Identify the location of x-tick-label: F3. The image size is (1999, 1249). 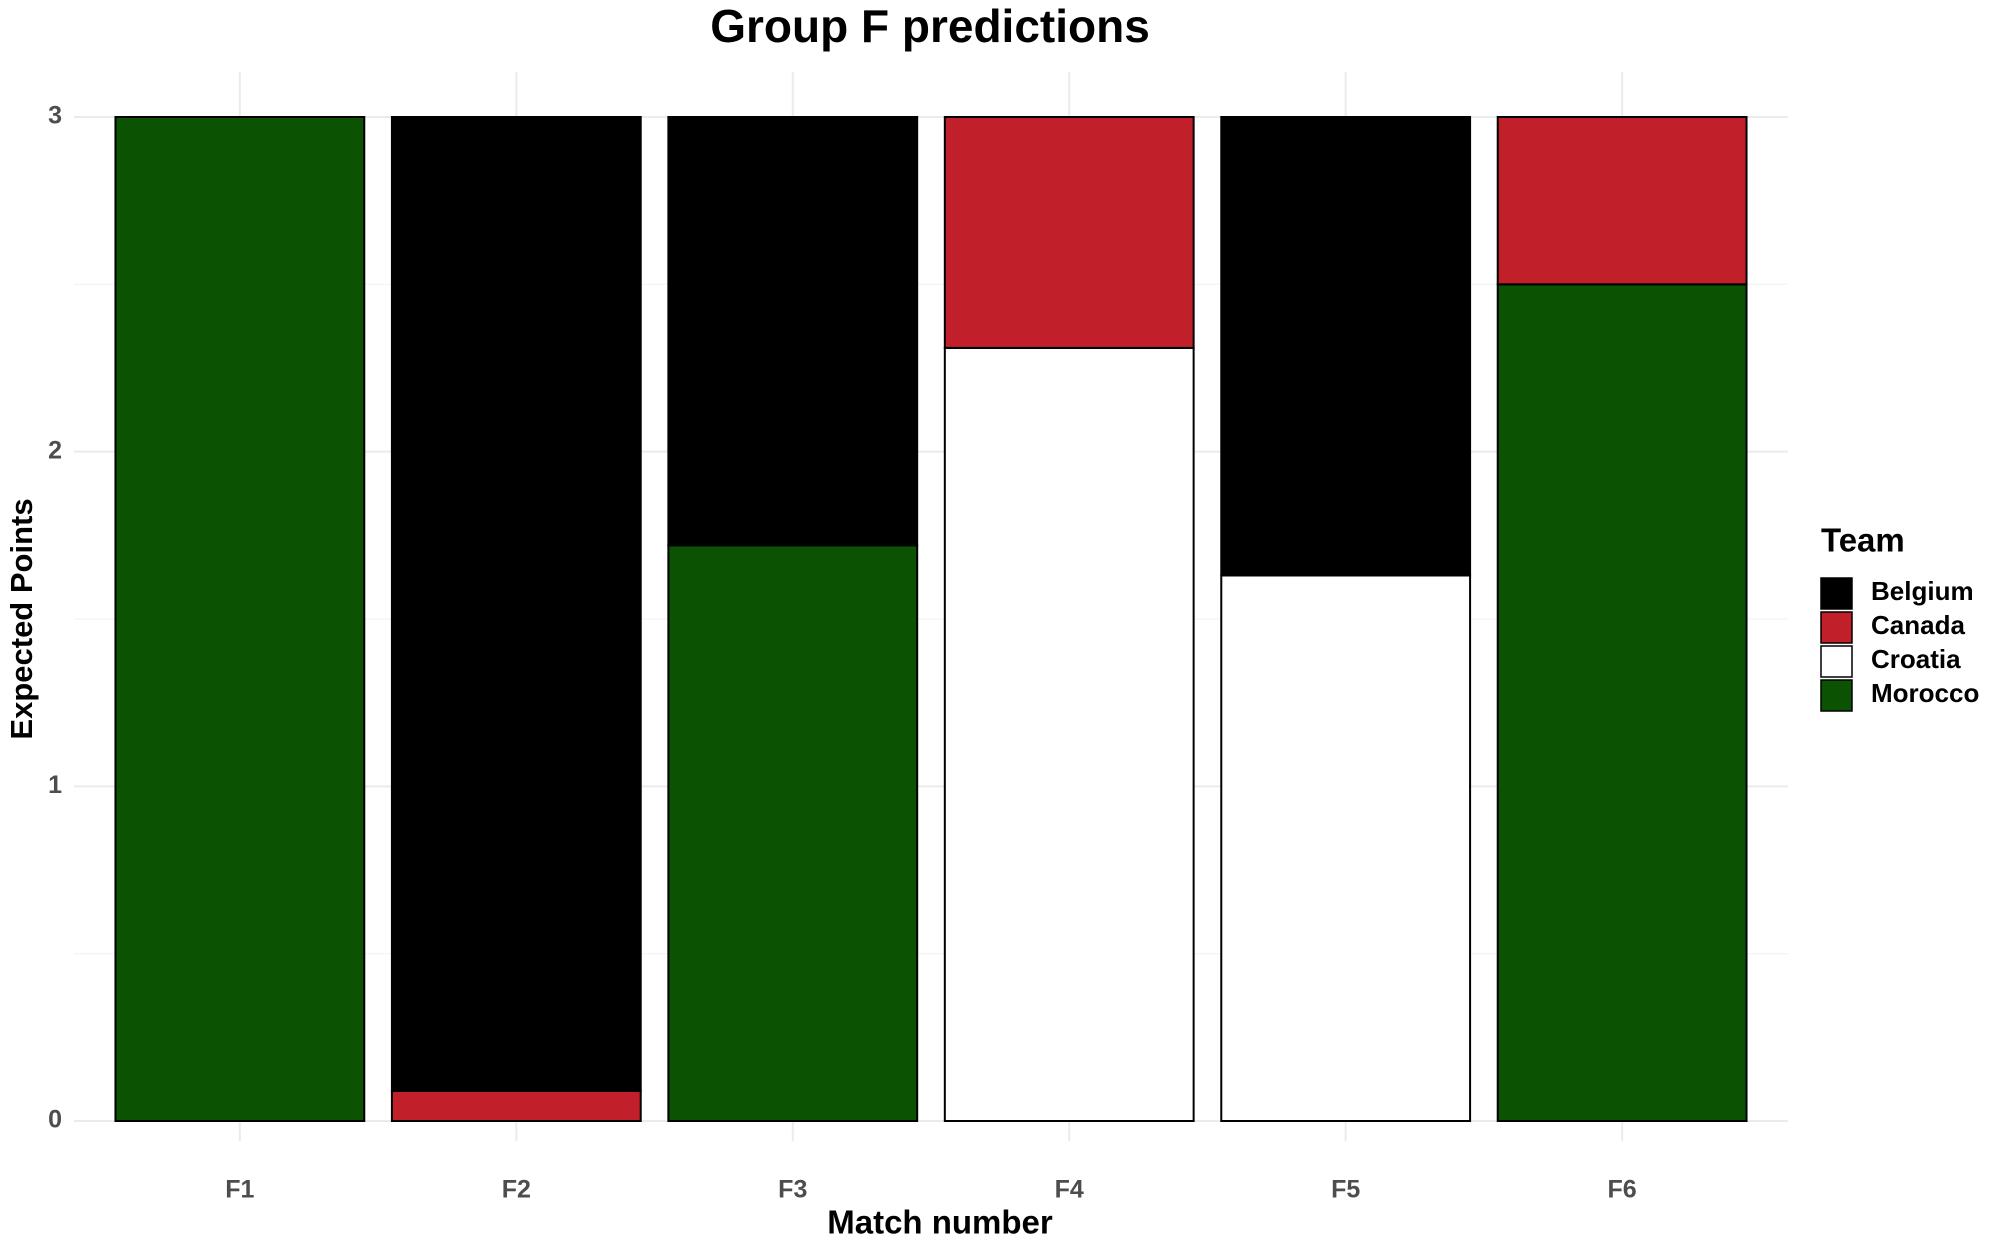
(792, 1190).